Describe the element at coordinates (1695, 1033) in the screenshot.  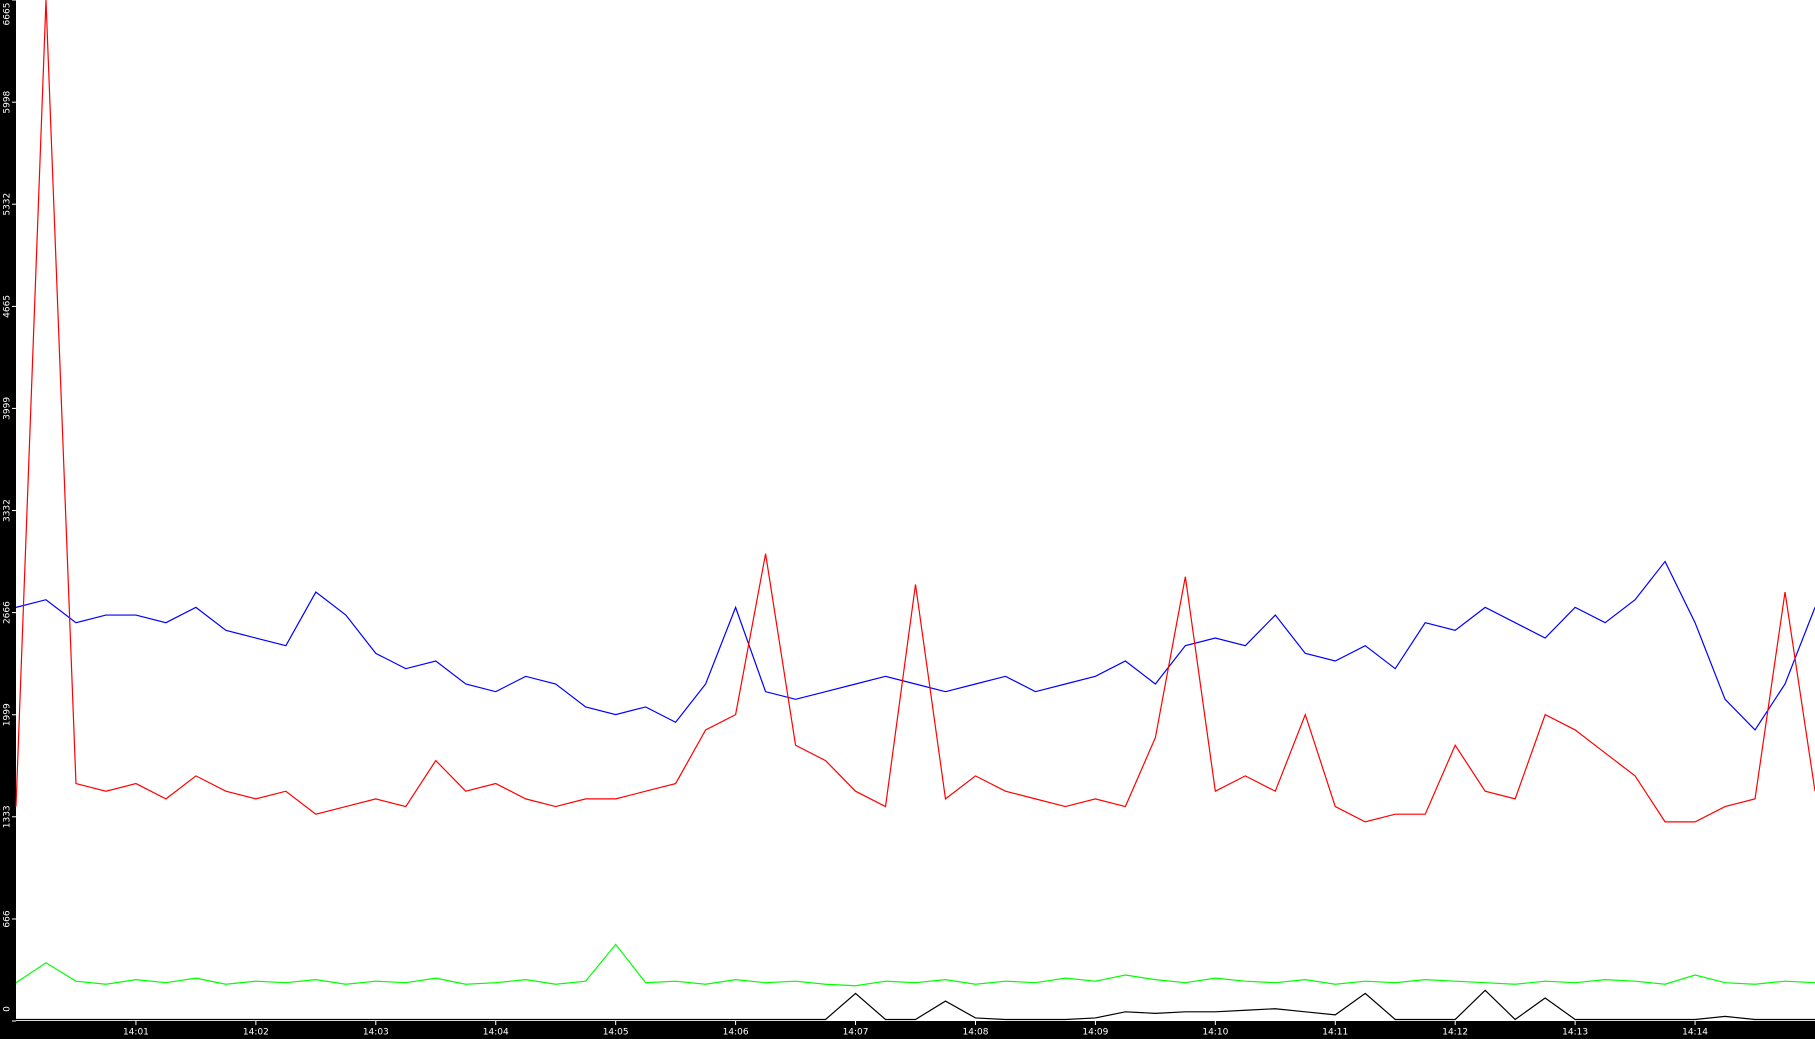
I see `x-tick-label: 14:14` at that location.